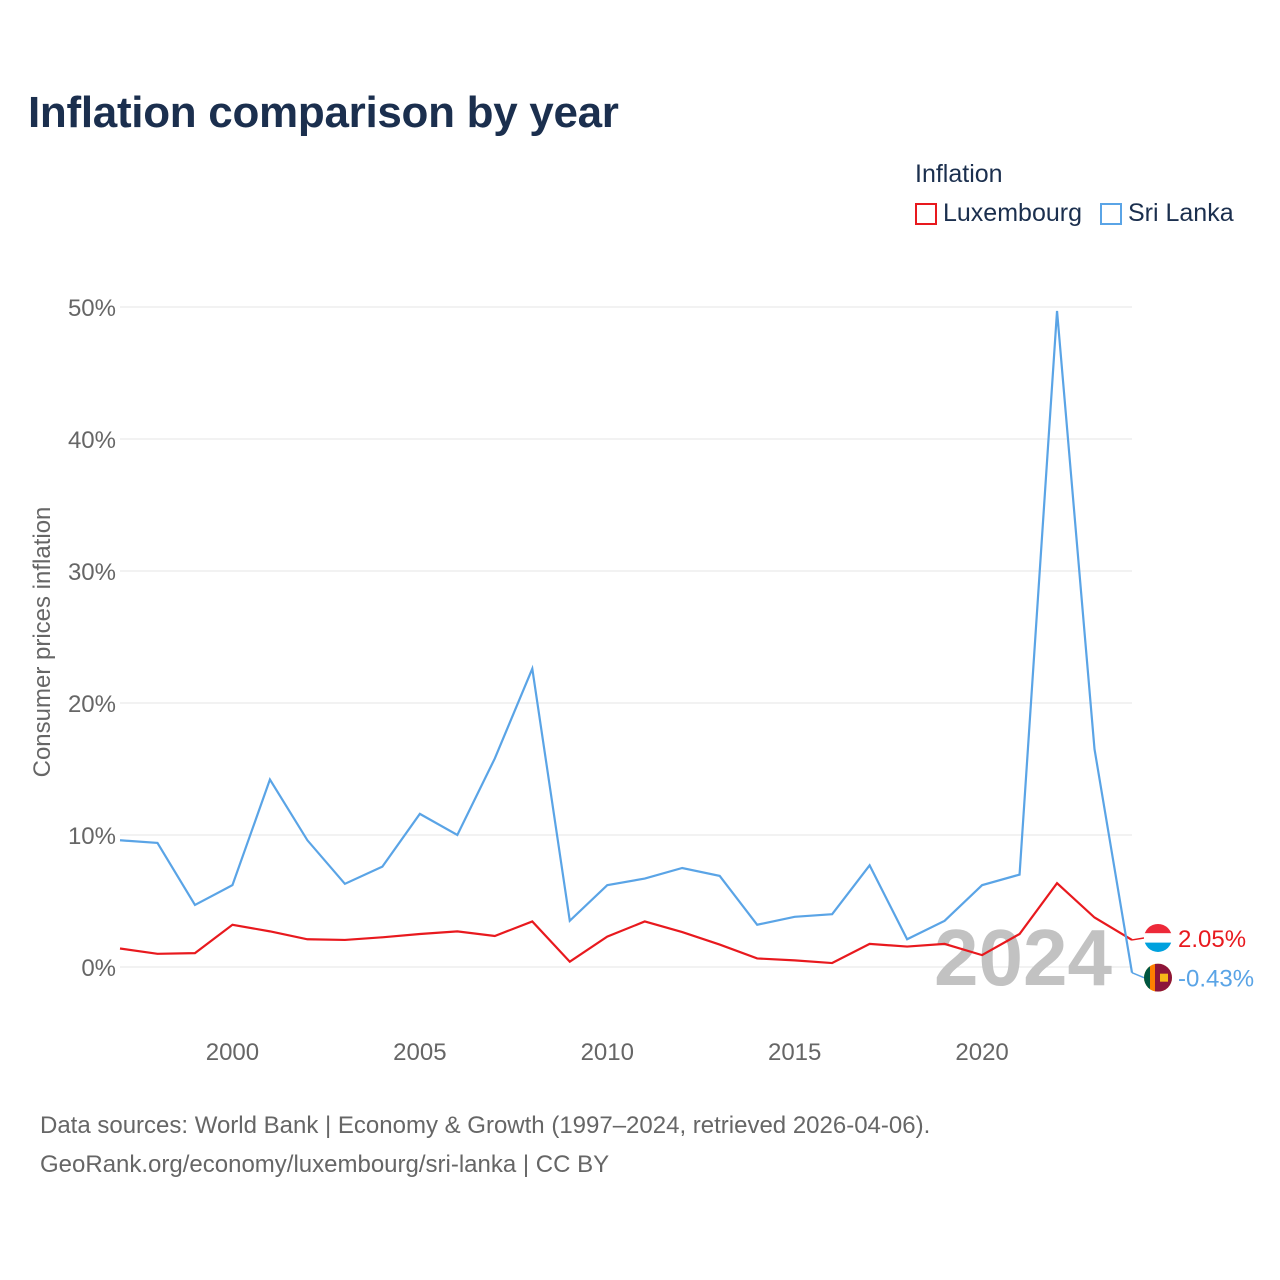  What do you see at coordinates (1138, 939) in the screenshot?
I see `connector-luxembourg` at bounding box center [1138, 939].